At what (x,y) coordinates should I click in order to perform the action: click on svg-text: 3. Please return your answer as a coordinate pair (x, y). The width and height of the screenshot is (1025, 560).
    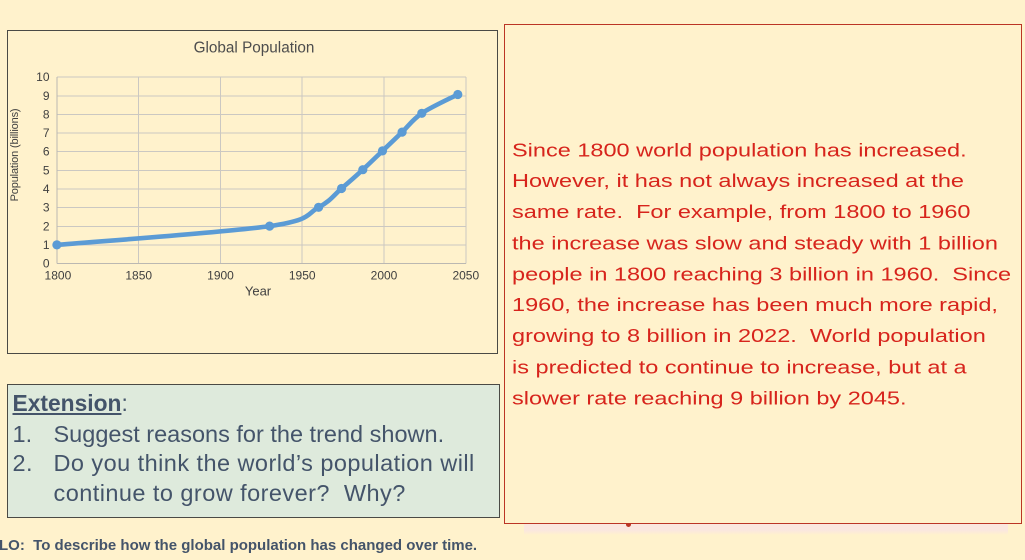
    Looking at the image, I should click on (45, 207).